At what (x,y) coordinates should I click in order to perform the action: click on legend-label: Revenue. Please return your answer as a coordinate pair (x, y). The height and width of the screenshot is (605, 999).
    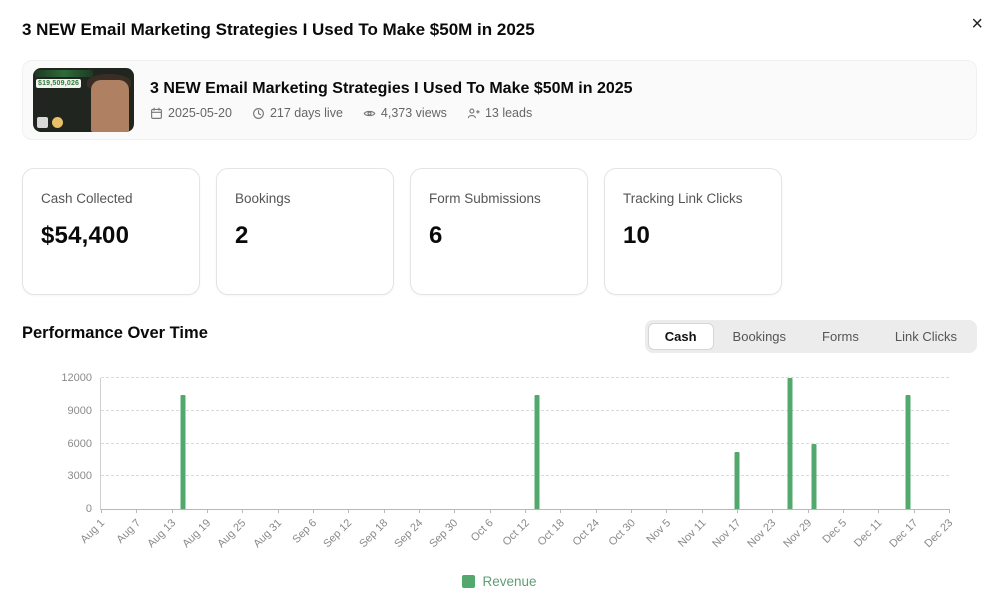
    Looking at the image, I should click on (509, 581).